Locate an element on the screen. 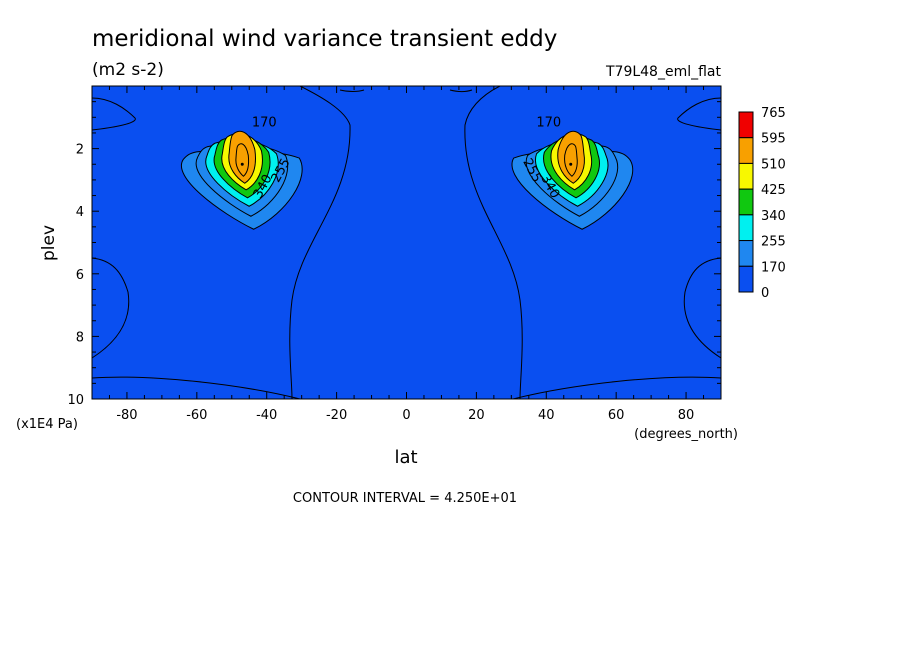 Image resolution: width=904 pixels, height=654 pixels. colorbar: 765 595 510 425 340 255 170 0 is located at coordinates (762, 203).